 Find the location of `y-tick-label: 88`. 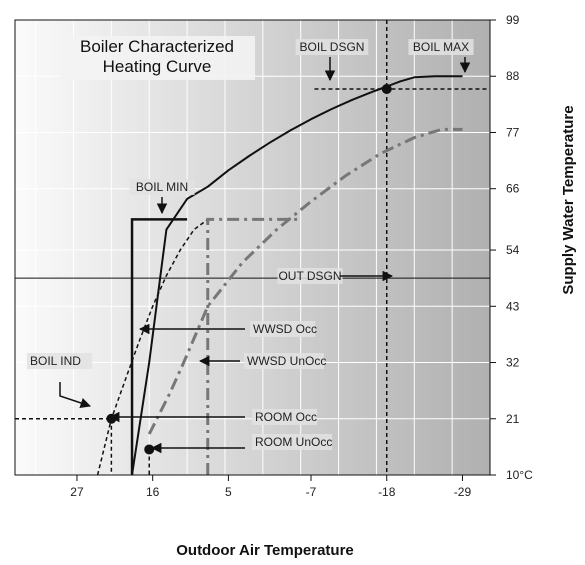

y-tick-label: 88 is located at coordinates (513, 76).